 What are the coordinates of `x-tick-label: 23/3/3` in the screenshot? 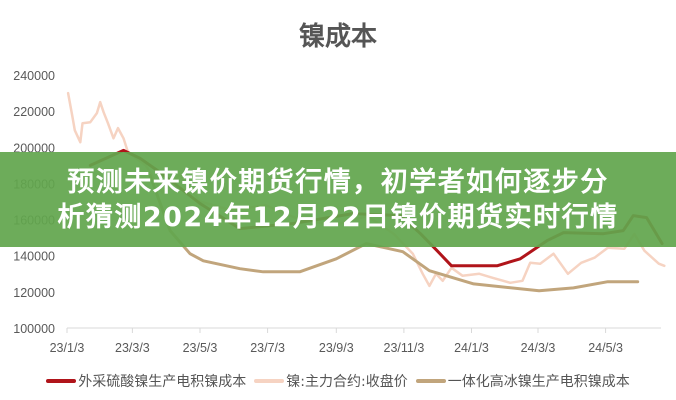 It's located at (132, 348).